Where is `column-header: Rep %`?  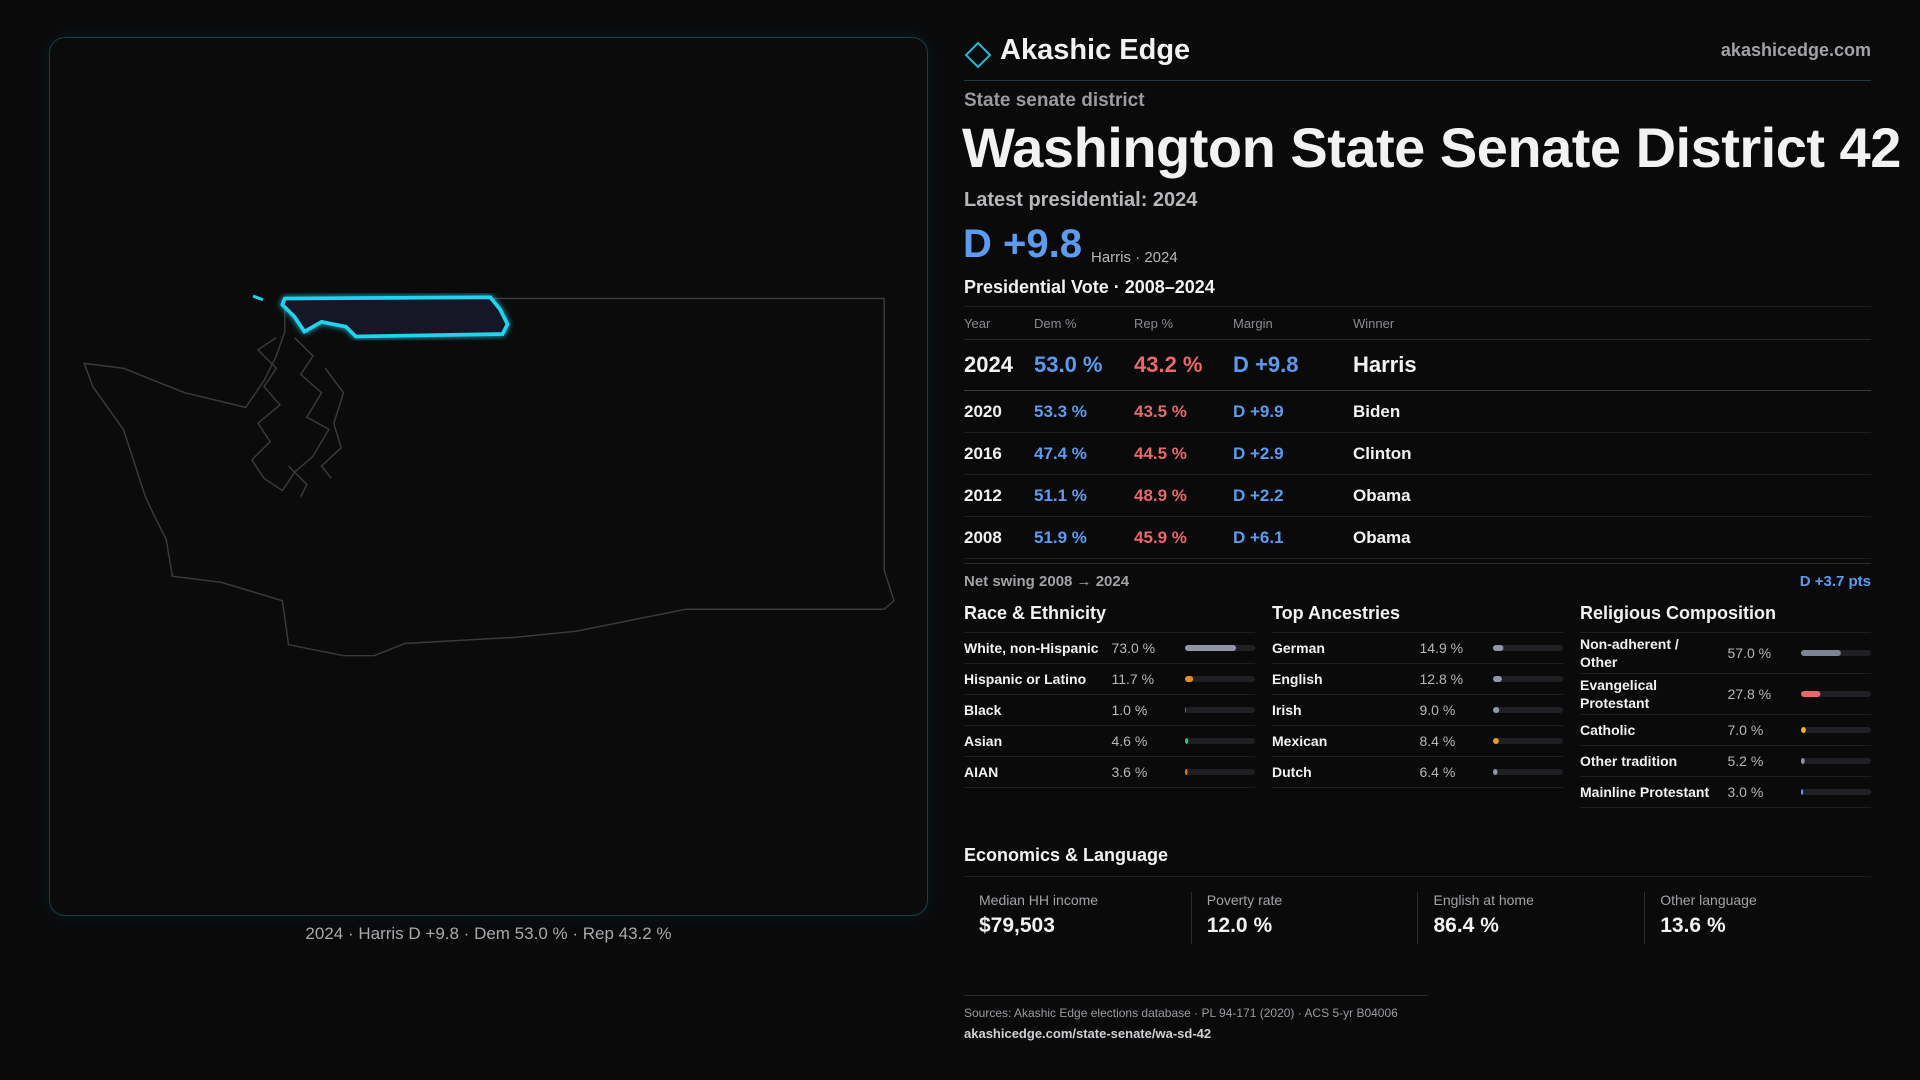 column-header: Rep % is located at coordinates (1183, 323).